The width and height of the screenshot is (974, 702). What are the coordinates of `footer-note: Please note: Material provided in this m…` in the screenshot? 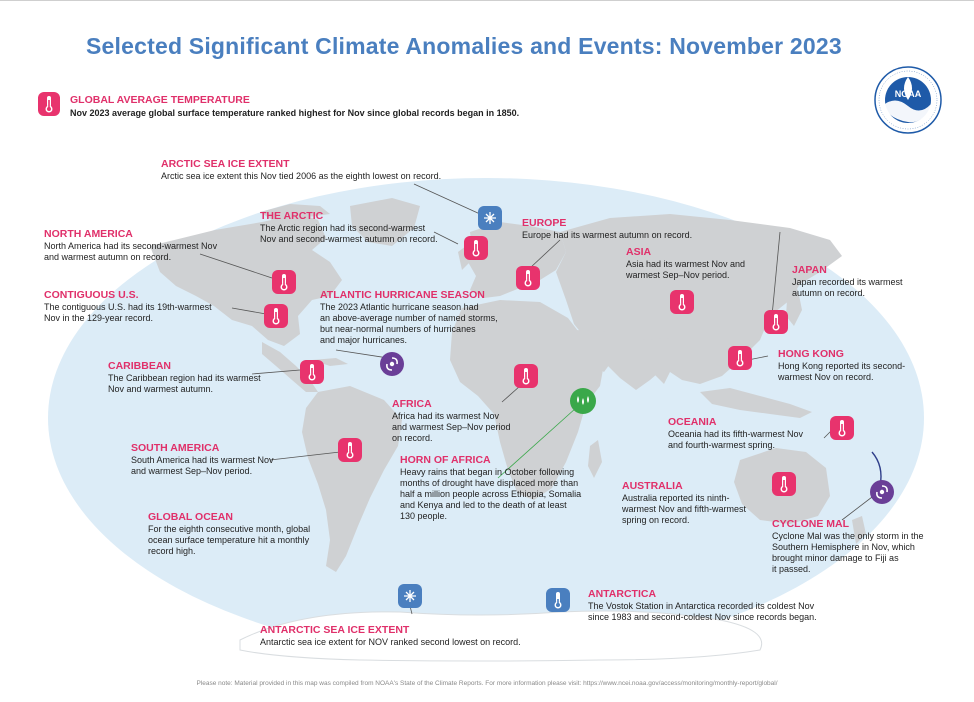 It's located at (487, 683).